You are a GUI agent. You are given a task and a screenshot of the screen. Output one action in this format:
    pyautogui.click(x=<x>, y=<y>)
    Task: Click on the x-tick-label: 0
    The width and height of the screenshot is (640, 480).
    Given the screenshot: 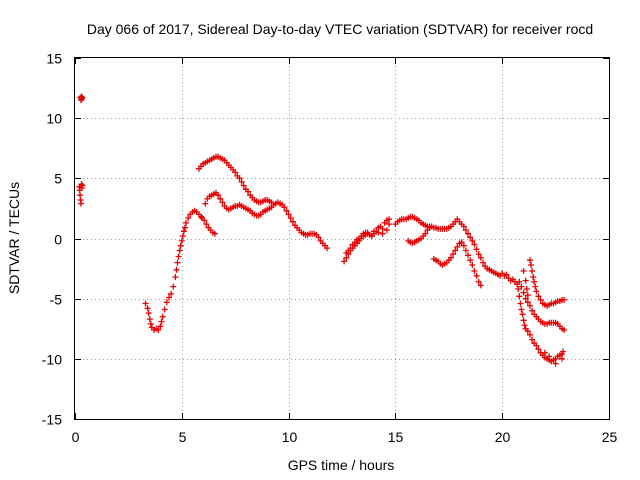 What is the action you would take?
    pyautogui.click(x=76, y=437)
    